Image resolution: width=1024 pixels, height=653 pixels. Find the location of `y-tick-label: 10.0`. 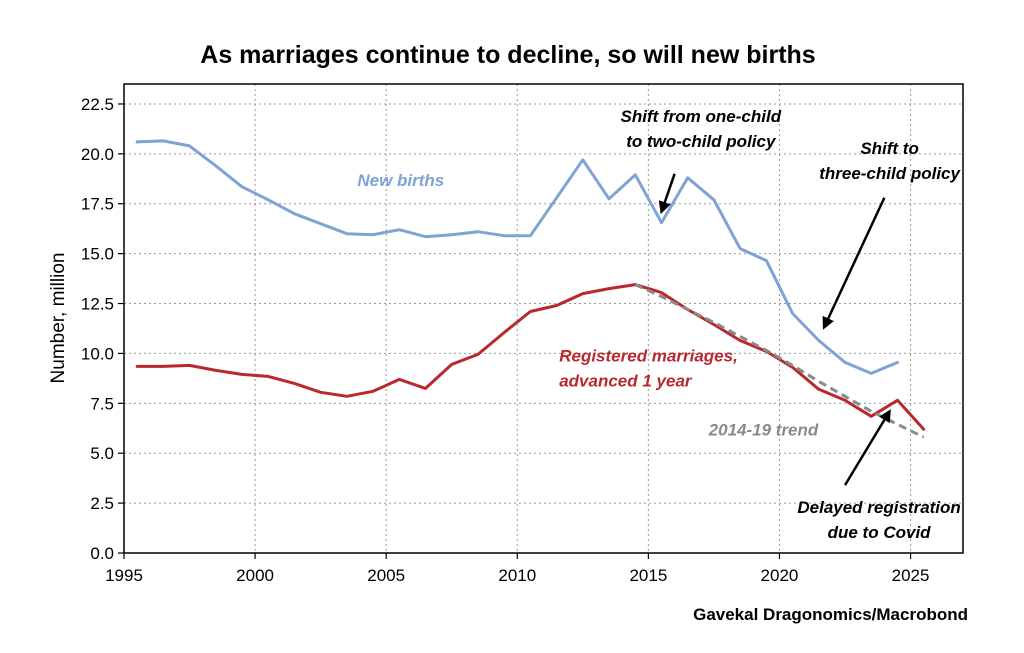

y-tick-label: 10.0 is located at coordinates (97, 353).